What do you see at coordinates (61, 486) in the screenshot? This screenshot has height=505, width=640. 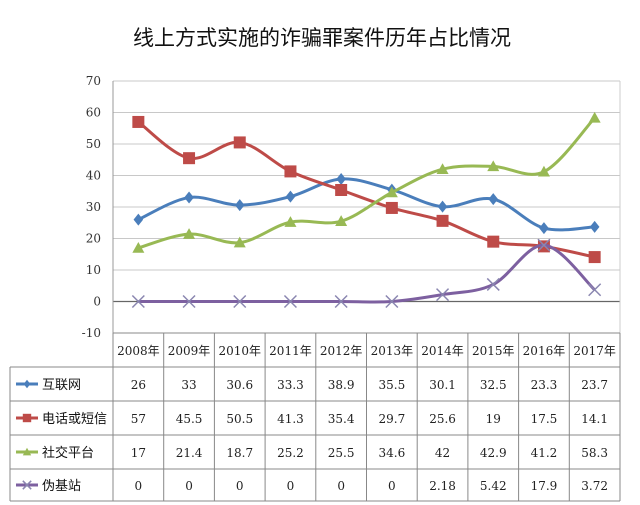 I see `legend-label: 伪基站` at bounding box center [61, 486].